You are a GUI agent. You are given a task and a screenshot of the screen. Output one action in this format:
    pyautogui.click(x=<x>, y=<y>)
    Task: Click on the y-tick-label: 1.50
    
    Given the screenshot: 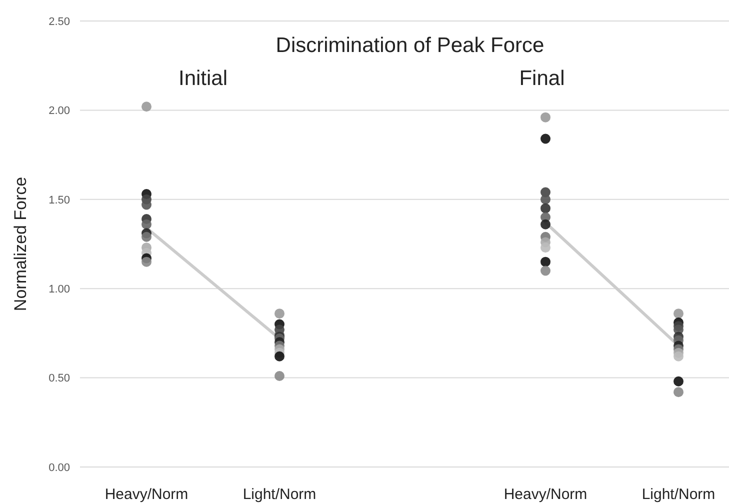 What is the action you would take?
    pyautogui.click(x=59, y=200)
    